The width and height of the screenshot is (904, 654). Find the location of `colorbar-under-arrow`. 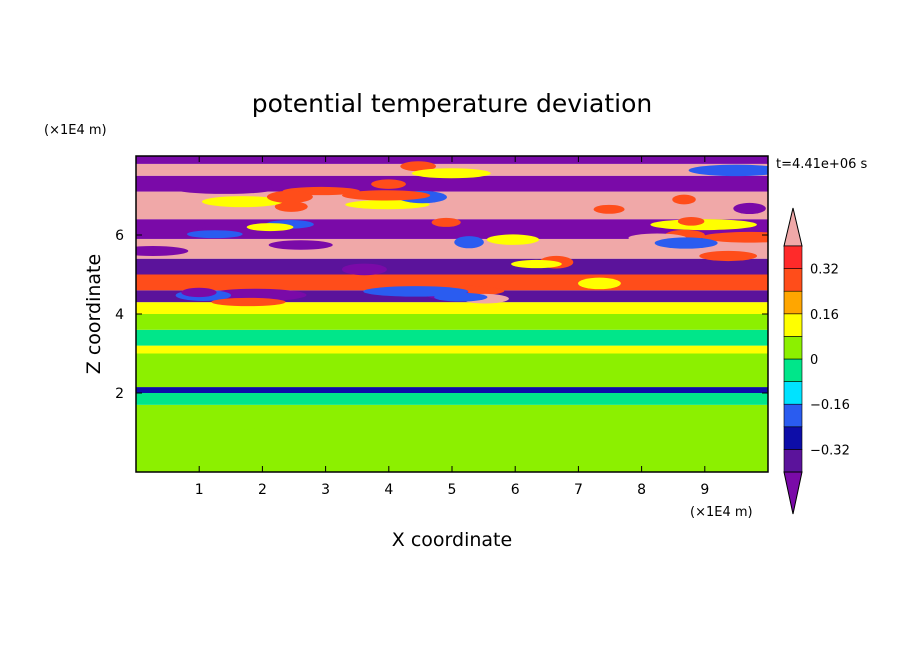

colorbar-under-arrow is located at coordinates (793, 493).